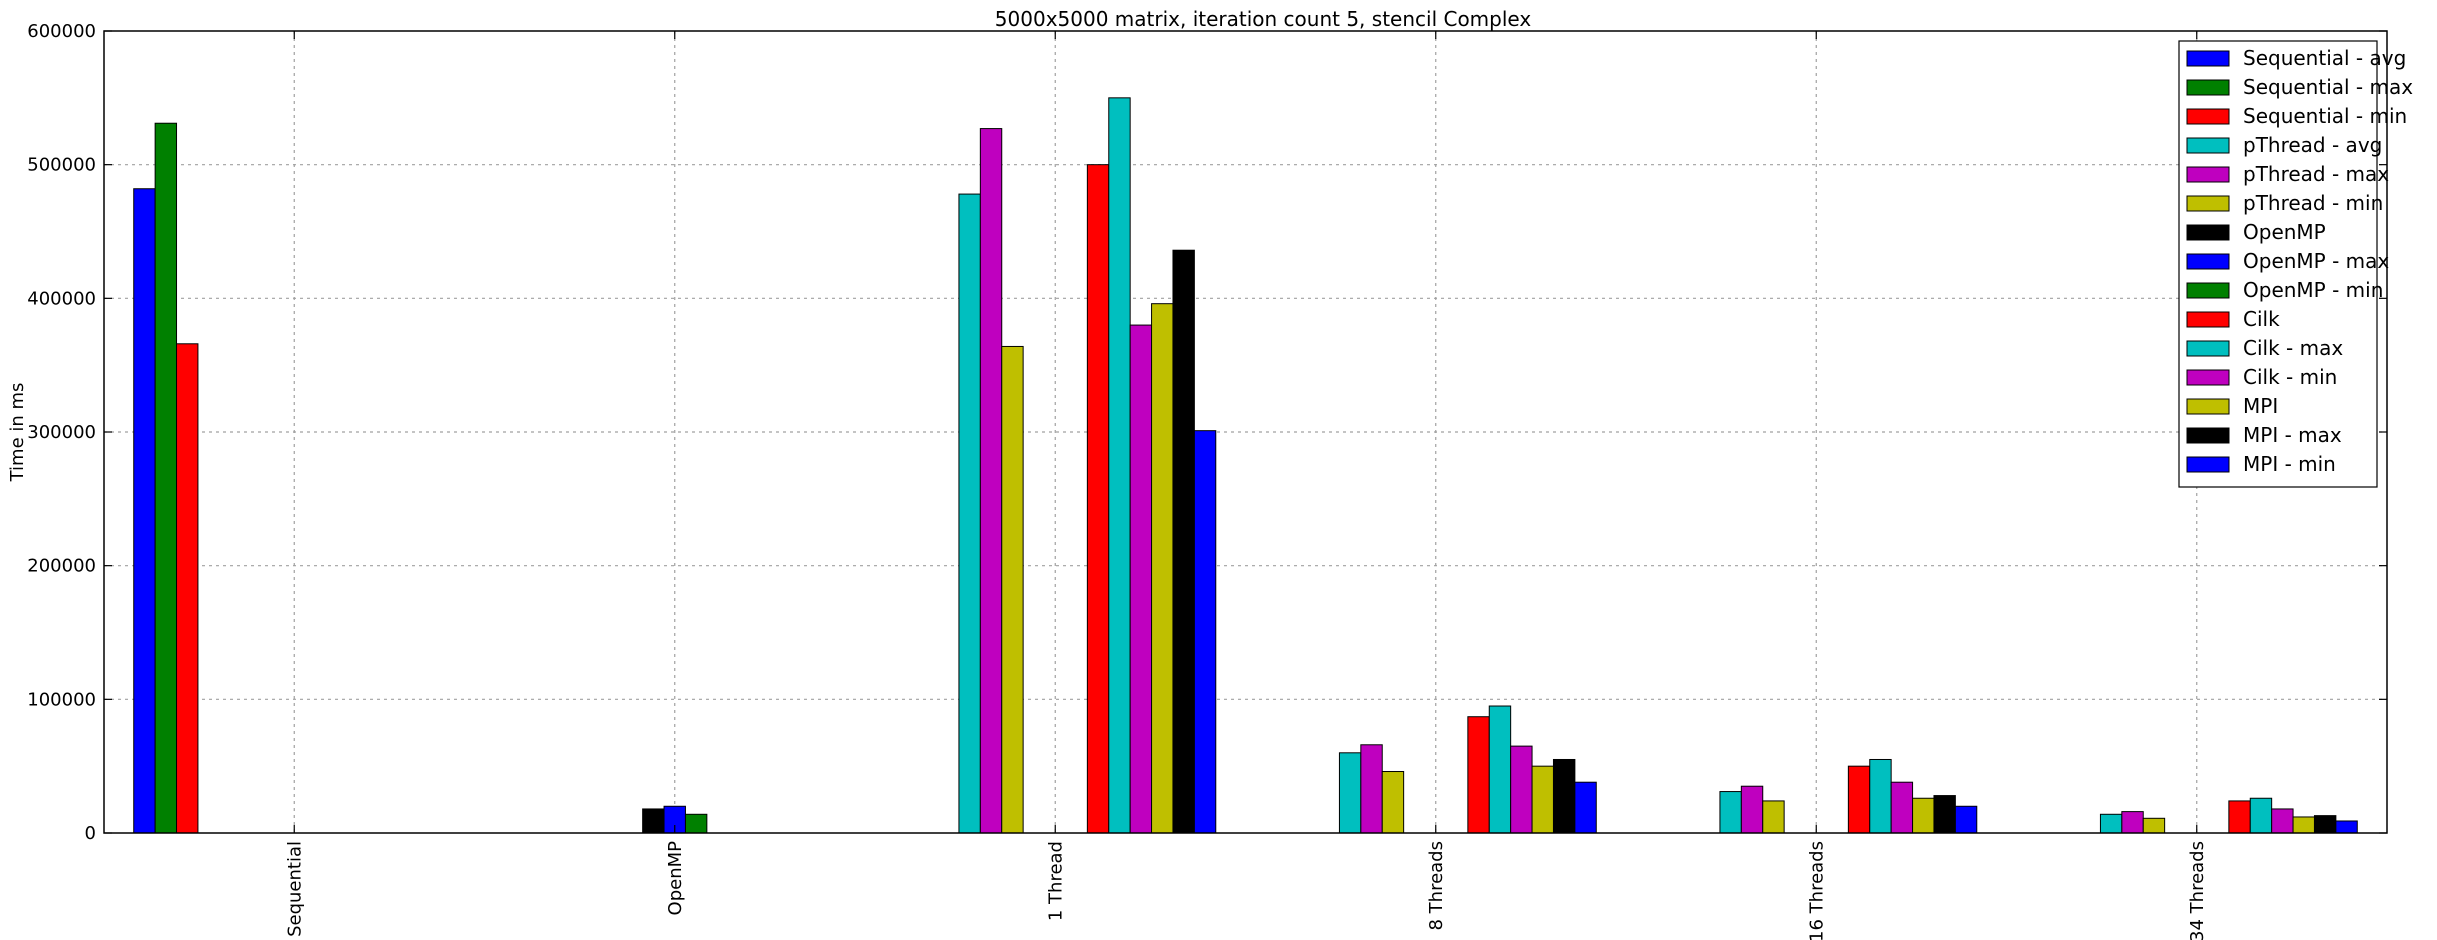  What do you see at coordinates (17, 433) in the screenshot?
I see `y-axis-label: Time in ms` at bounding box center [17, 433].